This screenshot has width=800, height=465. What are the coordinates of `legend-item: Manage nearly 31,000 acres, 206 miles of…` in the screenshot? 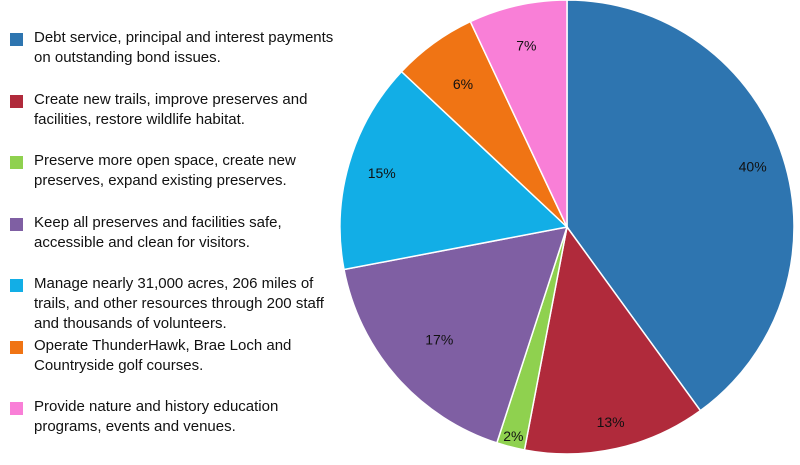 It's located at (173, 301).